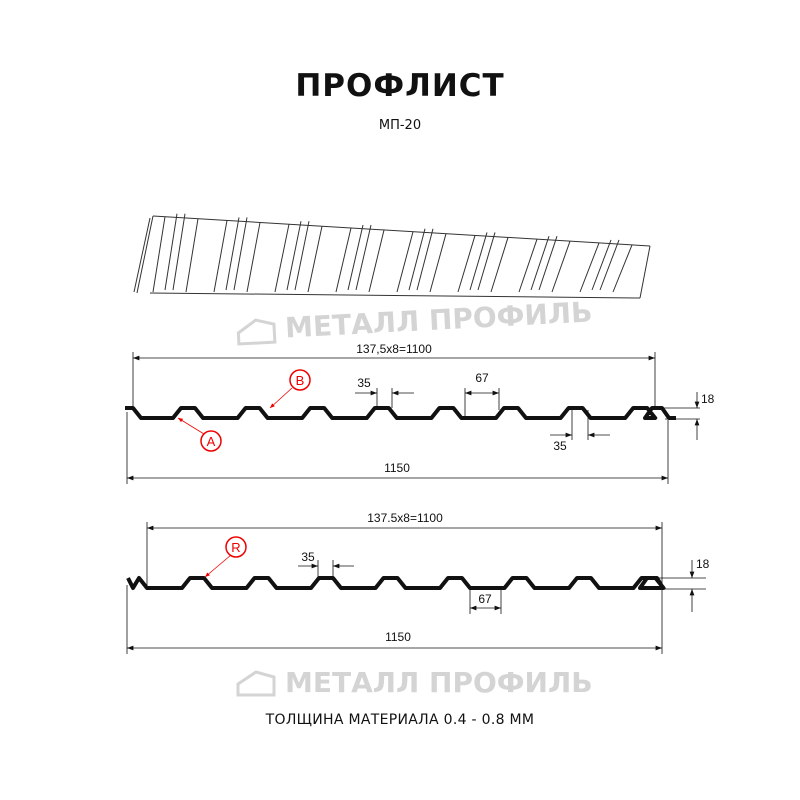  I want to click on watermark-logo-2: МЕТАЛЛ ПРОФИЛЬ, so click(414, 682).